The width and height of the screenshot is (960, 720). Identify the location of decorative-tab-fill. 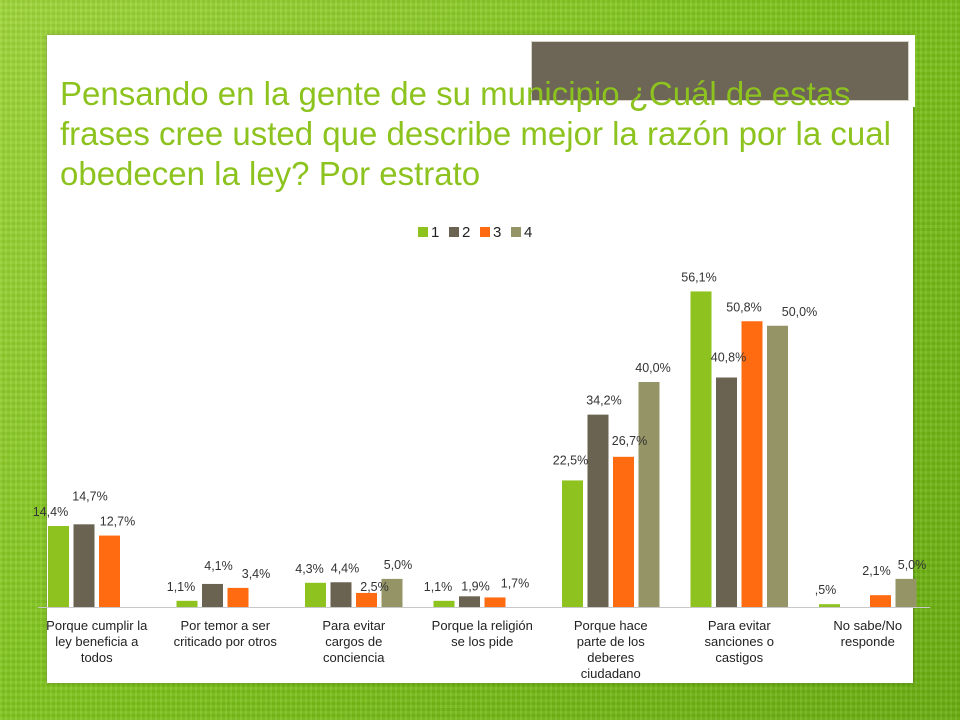
(720, 71).